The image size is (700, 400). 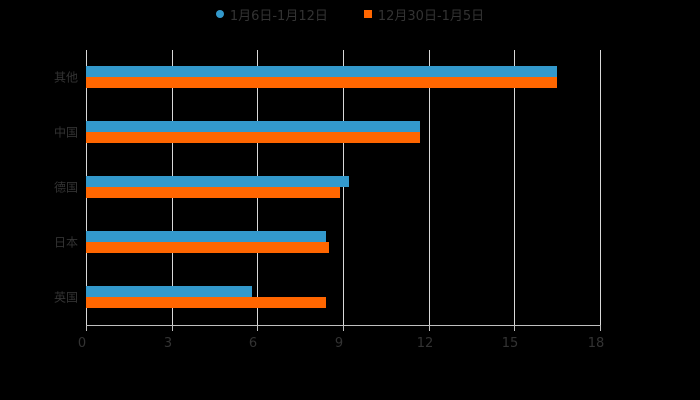 What do you see at coordinates (367, 14) in the screenshot?
I see `legend-marker-square-icon` at bounding box center [367, 14].